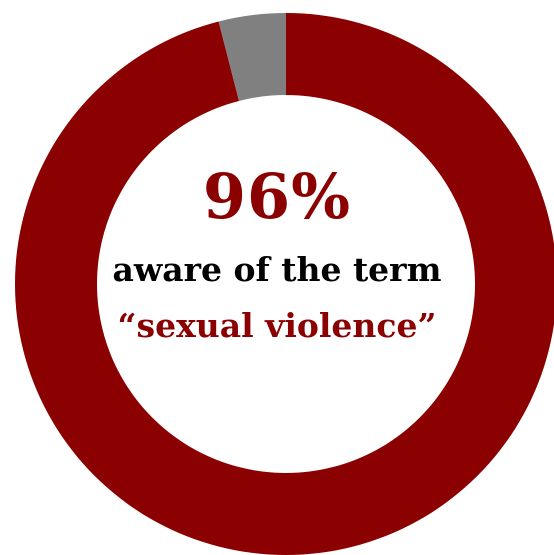 Image resolution: width=554 pixels, height=555 pixels. Describe the element at coordinates (252, 57) in the screenshot. I see `donut-slice-not-aware` at that location.